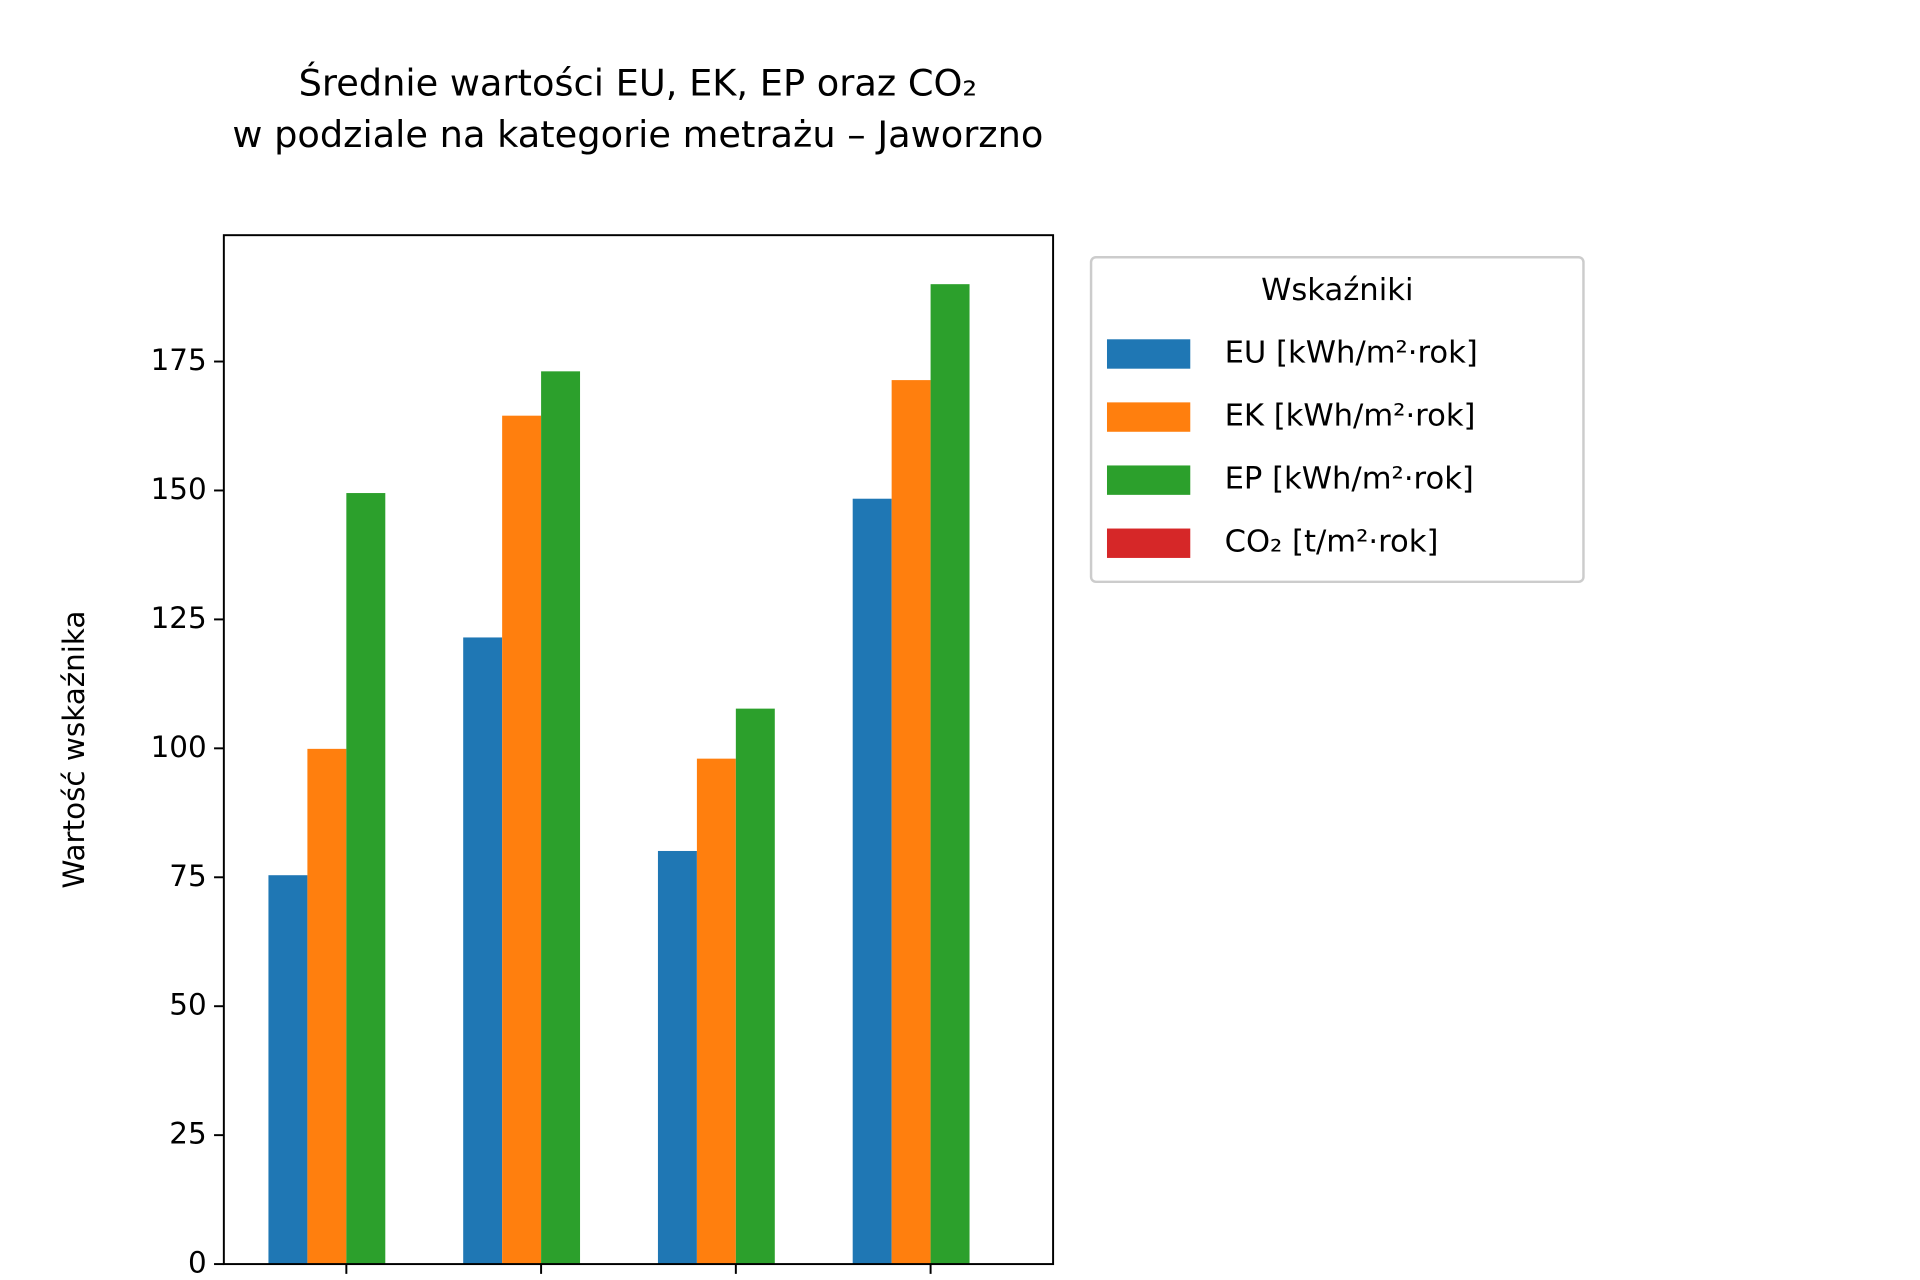  Describe the element at coordinates (187, 1134) in the screenshot. I see `y-tick-label: 25` at that location.